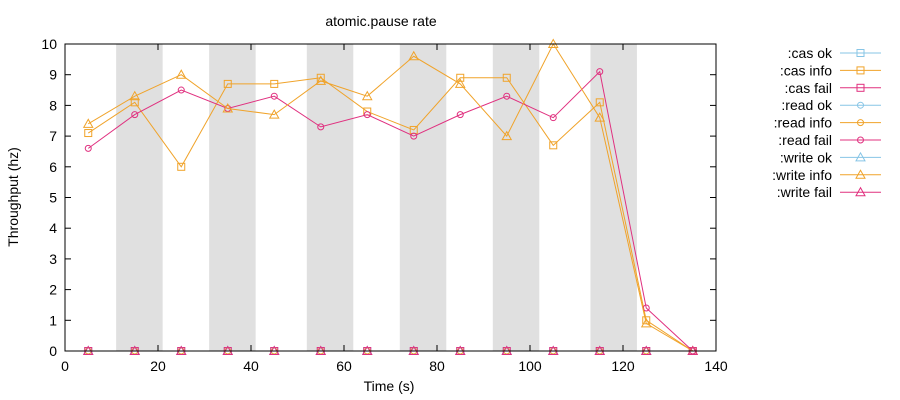 Image resolution: width=900 pixels, height=400 pixels. Describe the element at coordinates (808, 88) in the screenshot. I see `legend-label: :cas fail` at that location.